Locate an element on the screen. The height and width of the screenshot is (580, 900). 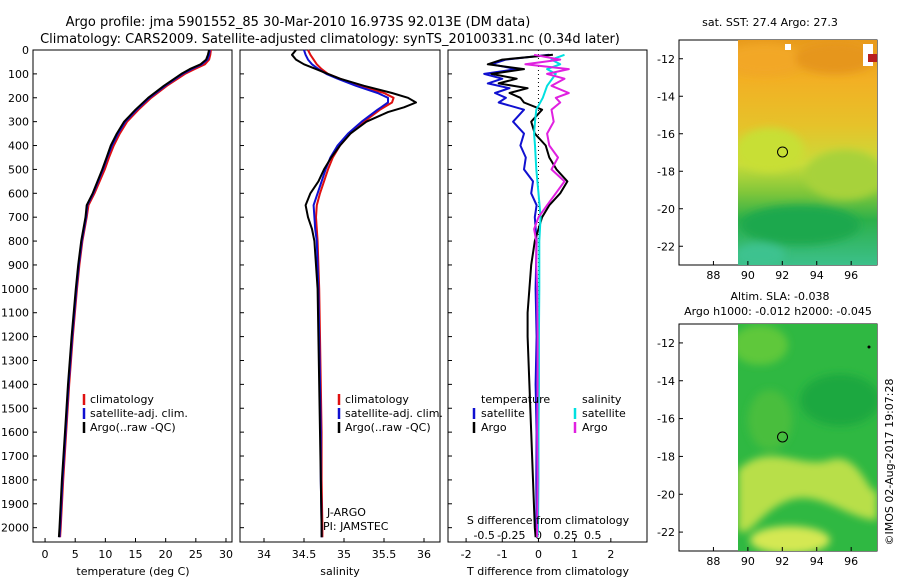
t-difference-axis-label: T difference from climatology is located at coordinates (547, 571).